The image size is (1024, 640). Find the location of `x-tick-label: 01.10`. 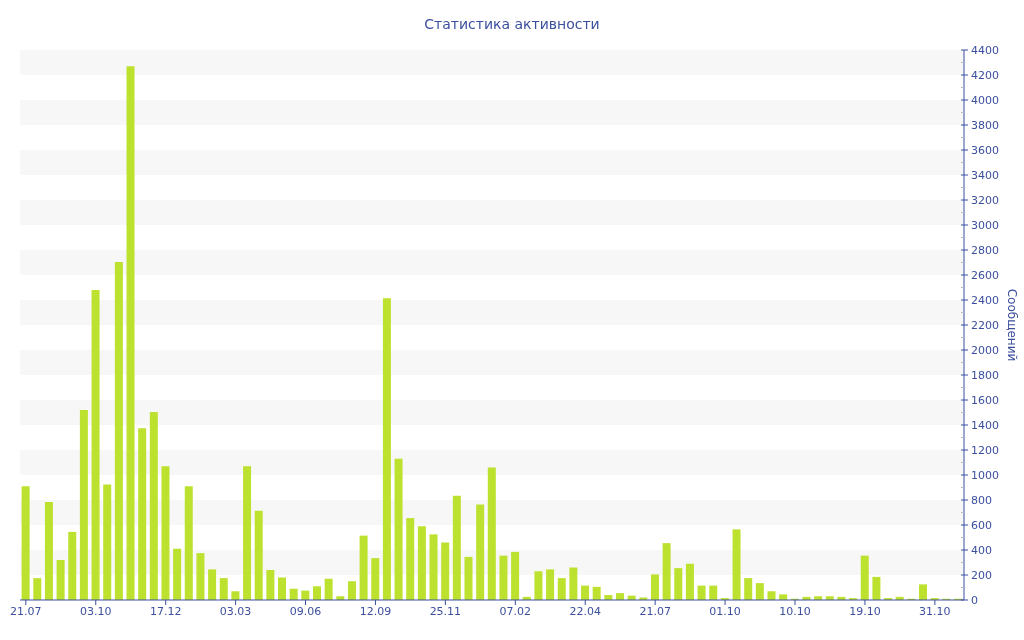

x-tick-label: 01.10 is located at coordinates (725, 611).